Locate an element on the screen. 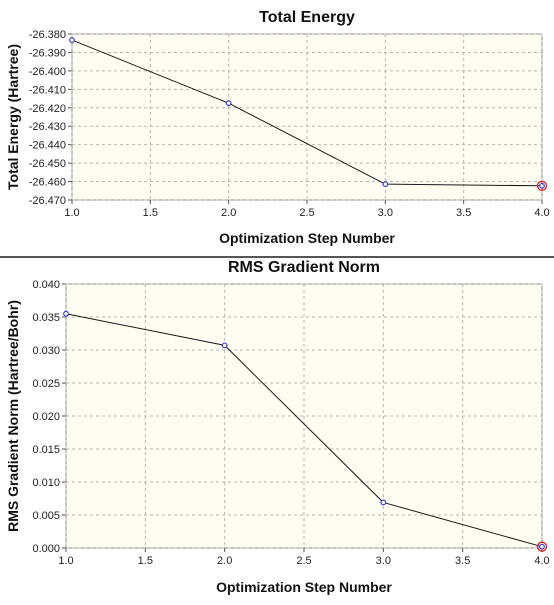  y-tick-label: -26.400 is located at coordinates (47, 72).